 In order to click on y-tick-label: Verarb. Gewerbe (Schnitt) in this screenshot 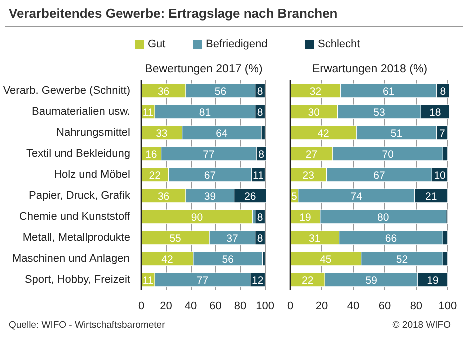, I will do `click(67, 91)`.